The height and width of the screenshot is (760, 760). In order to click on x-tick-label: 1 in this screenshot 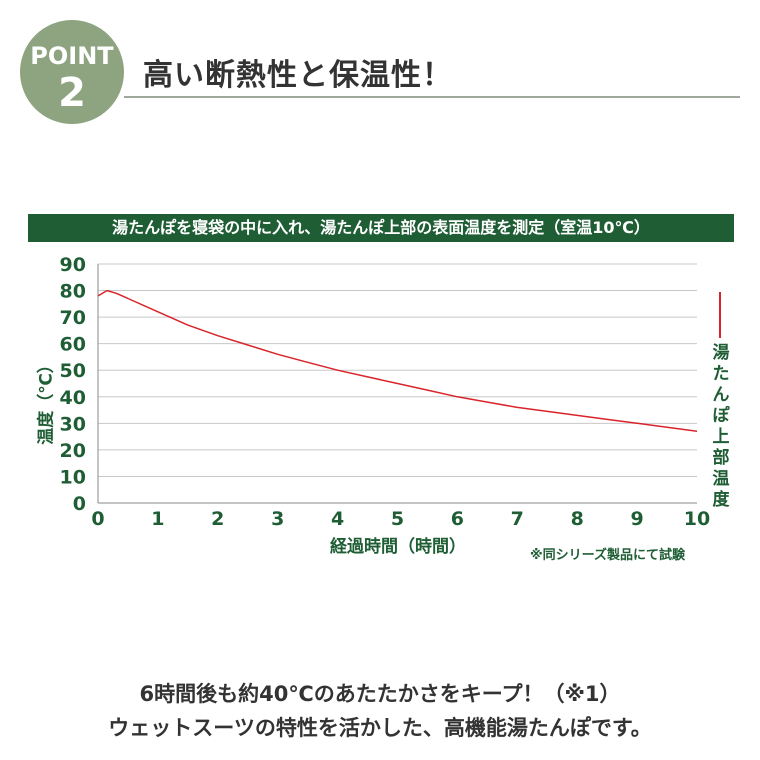, I will do `click(157, 519)`.